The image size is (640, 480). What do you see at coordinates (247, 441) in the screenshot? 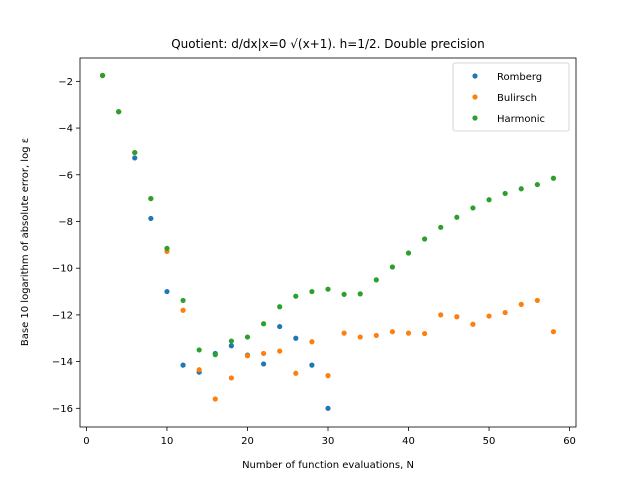
I see `x-tick-label: 20` at bounding box center [247, 441].